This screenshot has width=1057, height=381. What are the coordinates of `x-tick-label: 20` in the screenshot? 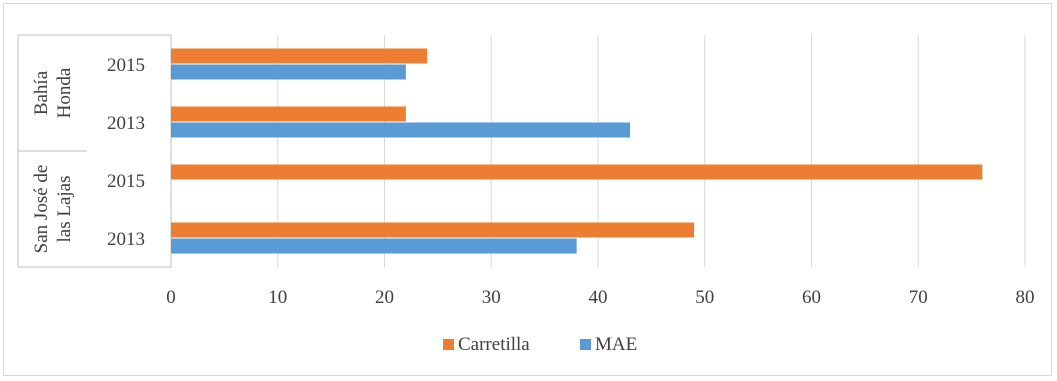 It's located at (384, 297).